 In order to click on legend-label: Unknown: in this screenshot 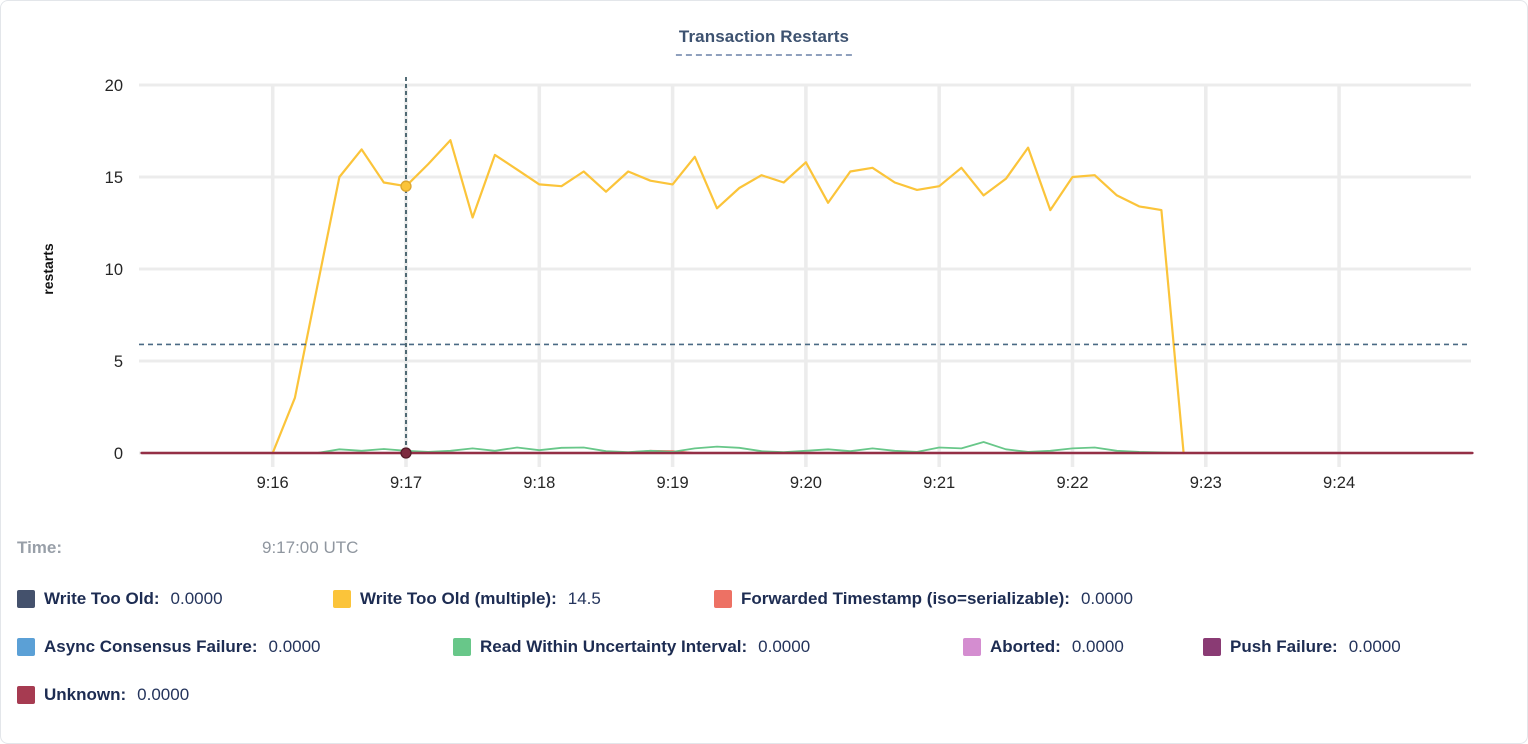, I will do `click(85, 694)`.